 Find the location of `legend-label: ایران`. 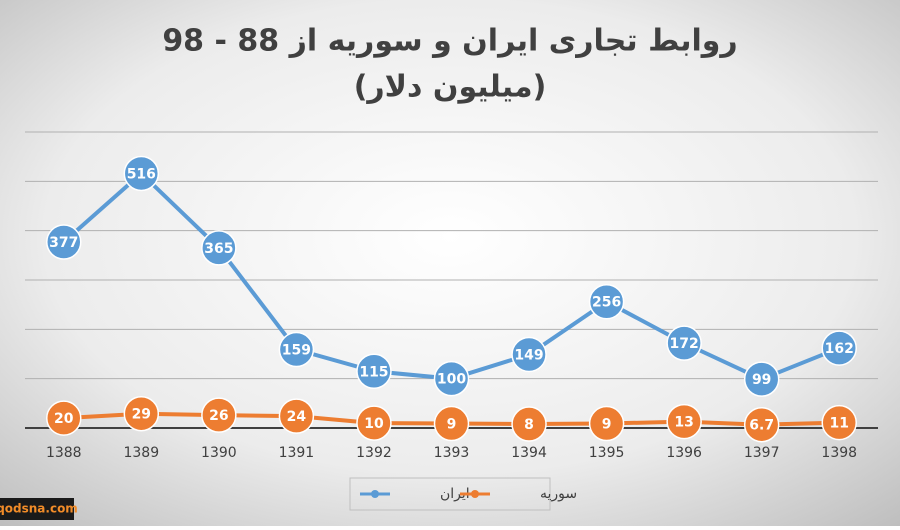

legend-label: ایران is located at coordinates (455, 494).